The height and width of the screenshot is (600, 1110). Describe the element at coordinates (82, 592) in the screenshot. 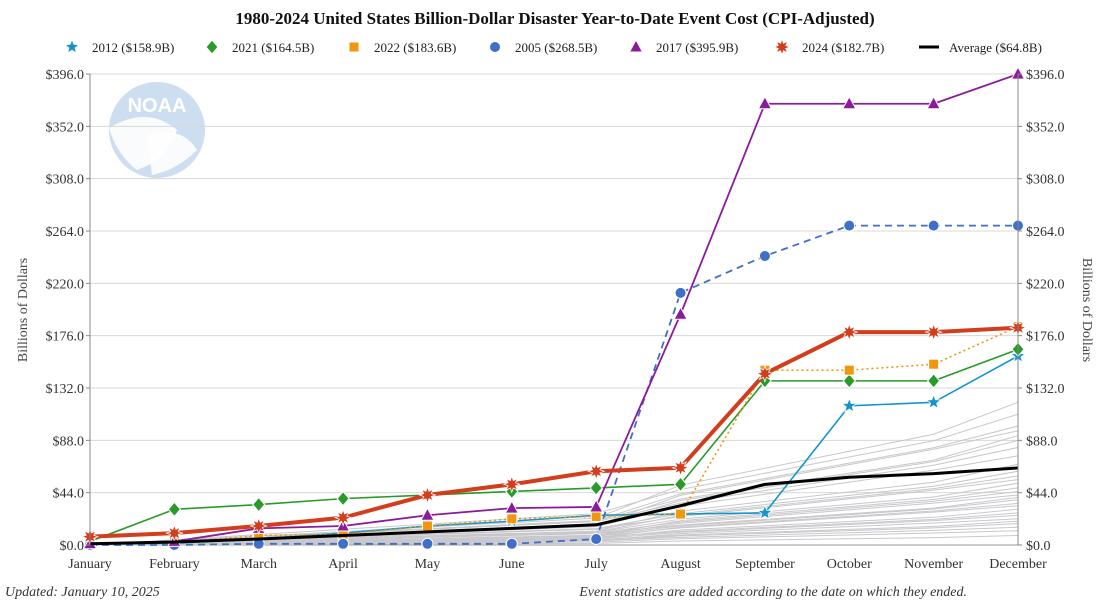

I see `updated-note: Updated: January 10, 2025` at that location.